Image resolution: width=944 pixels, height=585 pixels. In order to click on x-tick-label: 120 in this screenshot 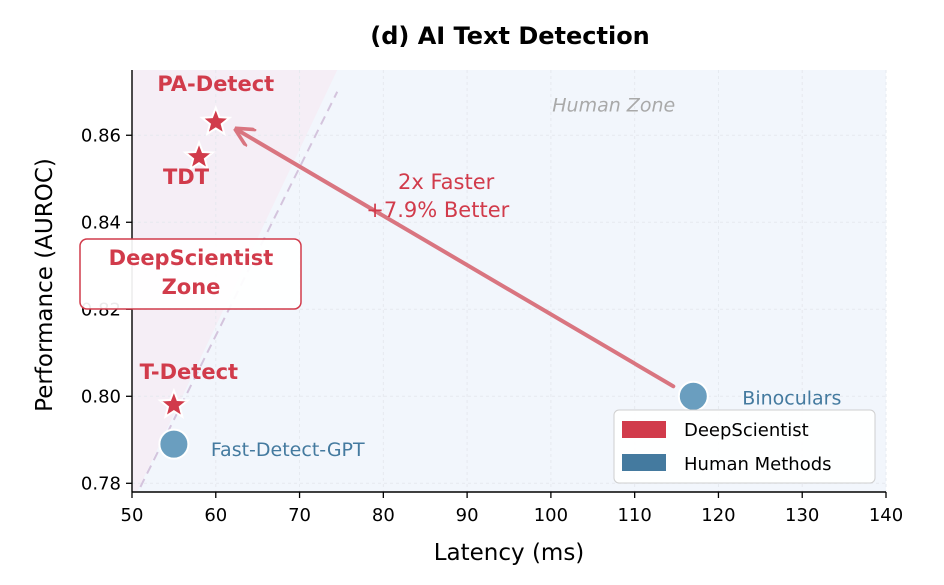, I will do `click(718, 515)`.